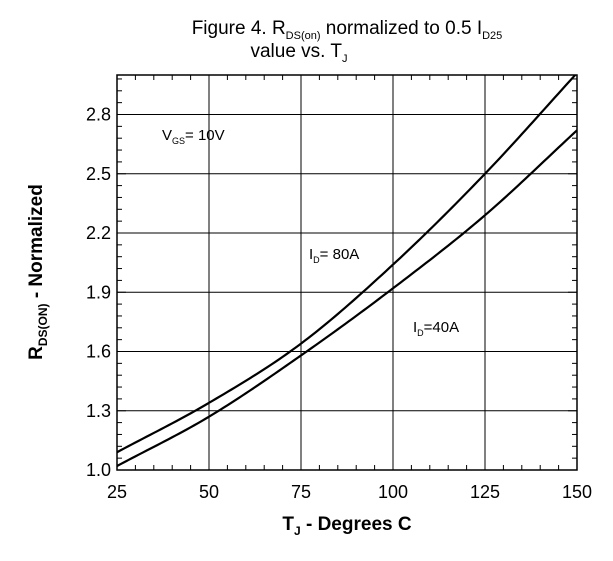  Describe the element at coordinates (98, 352) in the screenshot. I see `y-tick-label: 1.6` at that location.